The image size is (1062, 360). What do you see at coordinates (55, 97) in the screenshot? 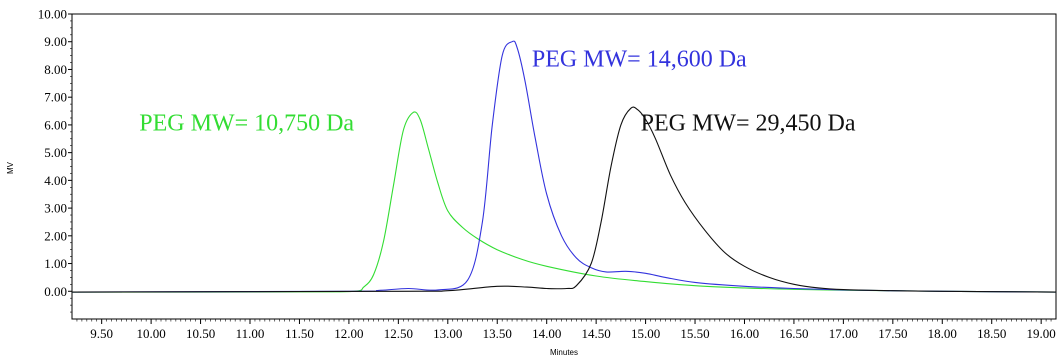
I see `y-tick-label: 7.00` at bounding box center [55, 97].